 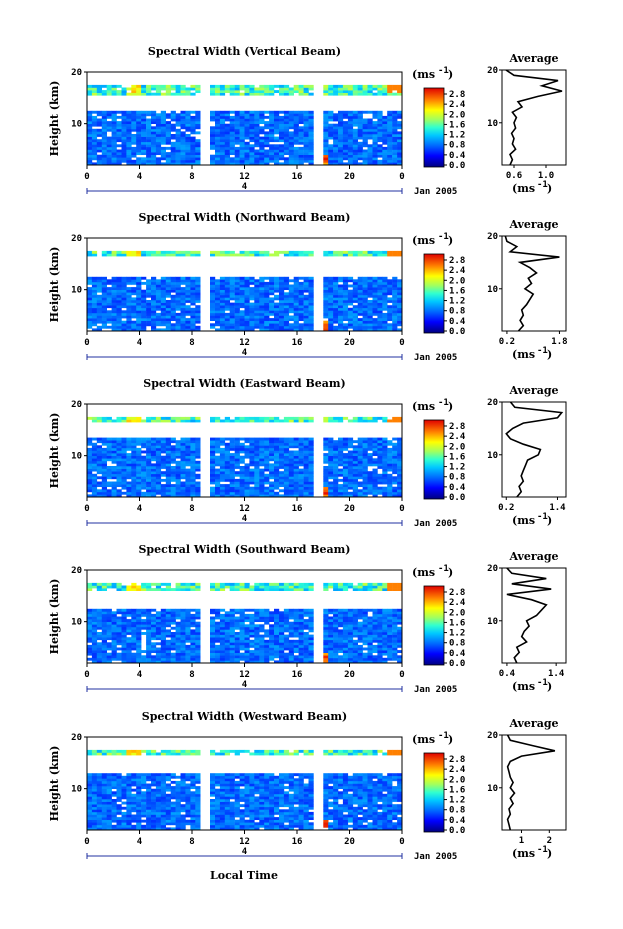 What do you see at coordinates (76, 405) in the screenshot?
I see `y-tick-label: 20` at bounding box center [76, 405].